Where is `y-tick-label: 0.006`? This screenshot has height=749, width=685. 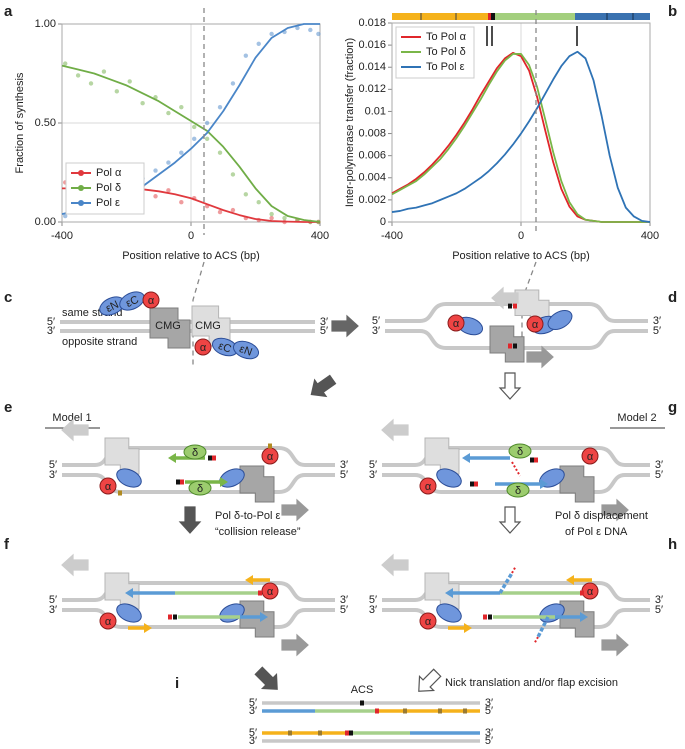 y-tick-label: 0.006 is located at coordinates (372, 156).